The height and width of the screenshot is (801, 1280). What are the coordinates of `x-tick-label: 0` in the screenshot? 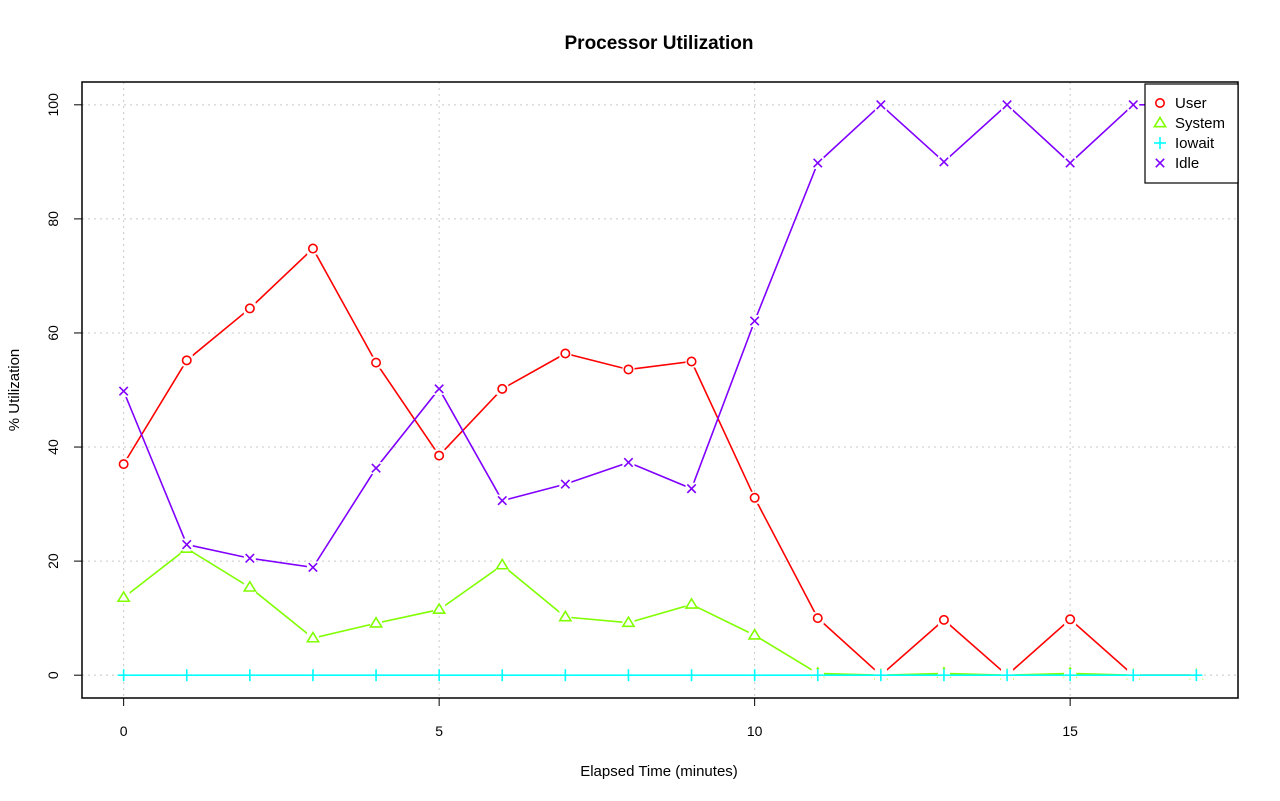 It's located at (124, 731).